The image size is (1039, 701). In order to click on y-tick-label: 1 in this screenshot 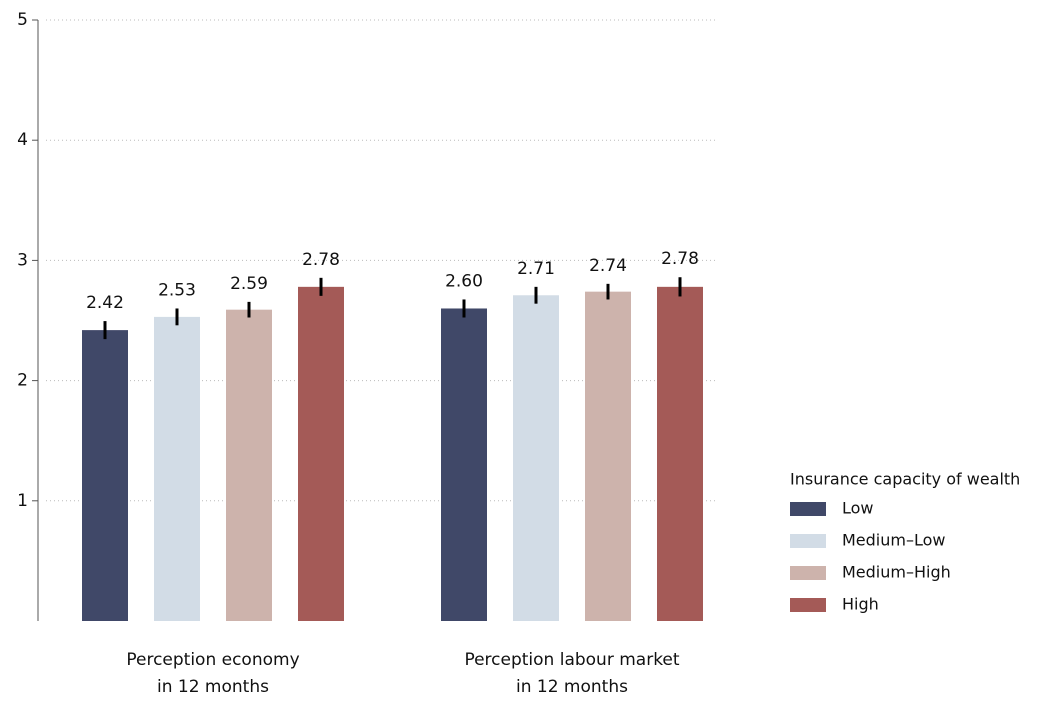, I will do `click(22, 501)`.